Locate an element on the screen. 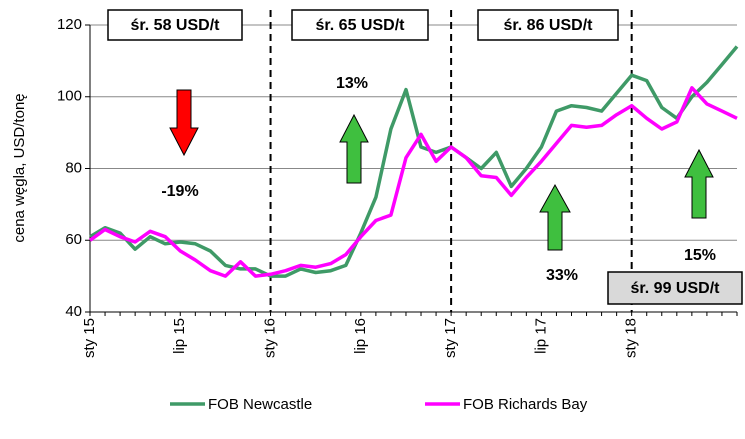  annotation: 33% is located at coordinates (562, 275).